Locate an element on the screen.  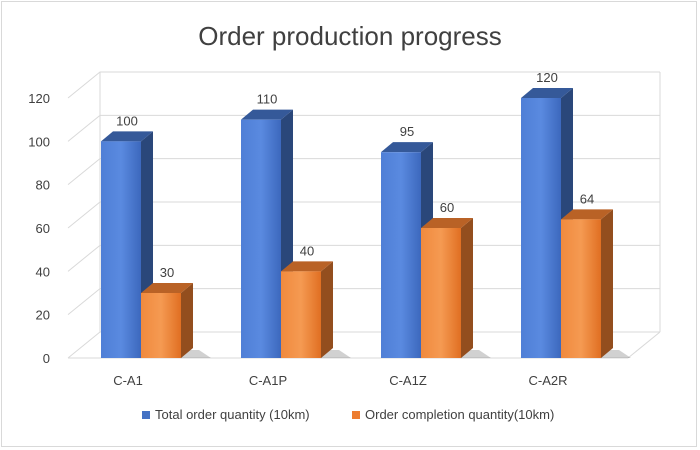
x-axis: C-A1 C-A1P C-A1Z C-A2R is located at coordinates (340, 380).